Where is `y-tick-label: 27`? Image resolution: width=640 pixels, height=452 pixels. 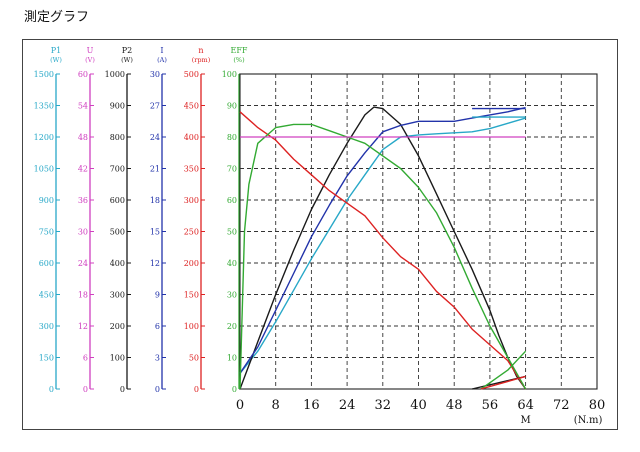 y-tick-label: 27 is located at coordinates (155, 106).